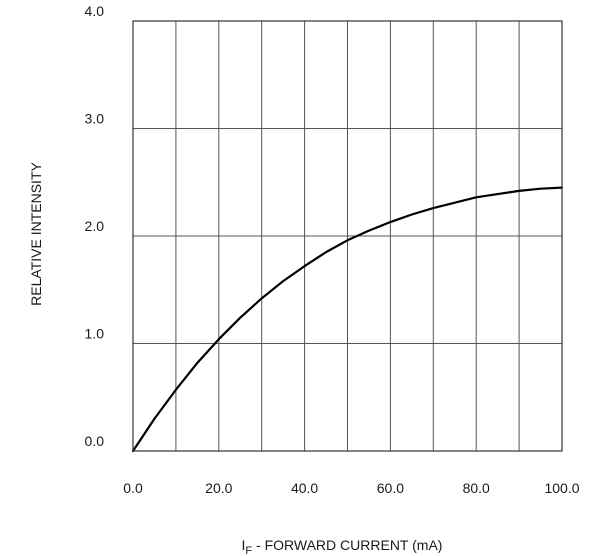  What do you see at coordinates (304, 488) in the screenshot?
I see `x-tick-label-2: 40.0` at bounding box center [304, 488].